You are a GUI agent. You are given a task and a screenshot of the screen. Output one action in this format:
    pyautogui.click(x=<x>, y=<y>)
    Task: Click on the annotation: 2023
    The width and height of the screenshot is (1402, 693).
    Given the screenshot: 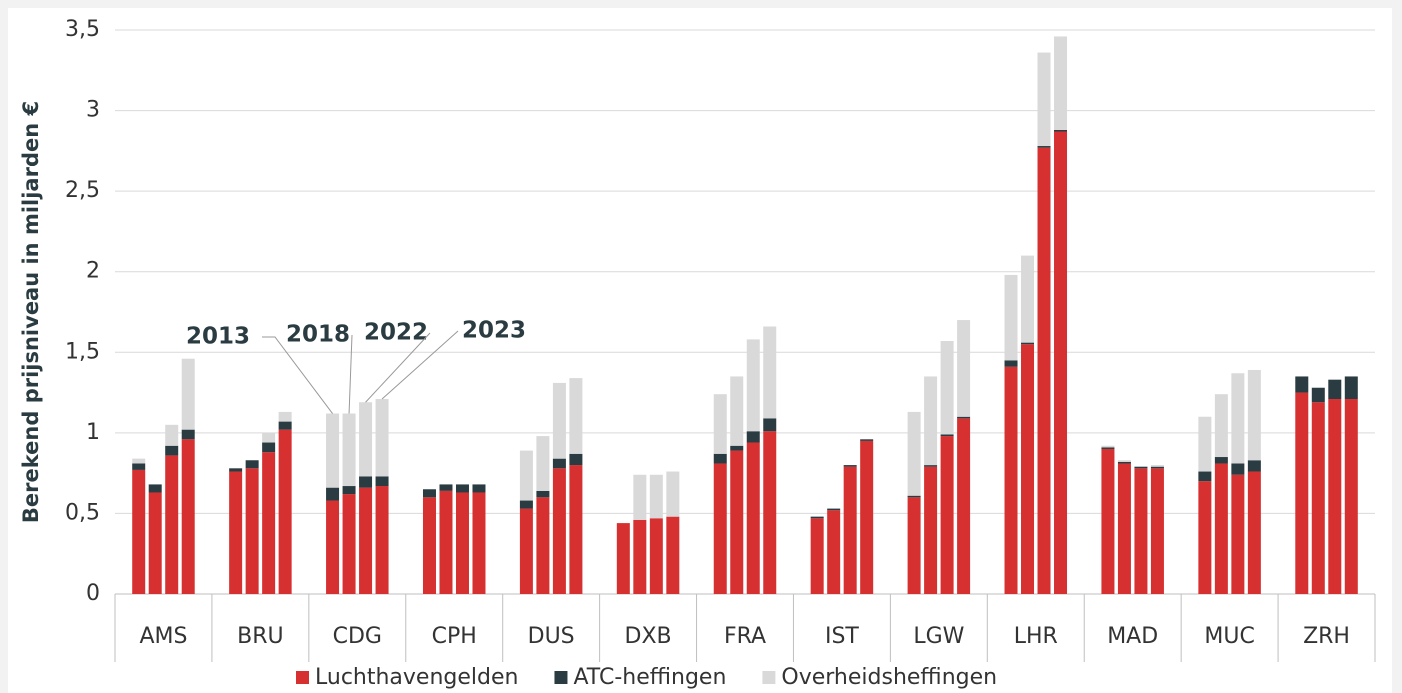 What is the action you would take?
    pyautogui.click(x=494, y=331)
    